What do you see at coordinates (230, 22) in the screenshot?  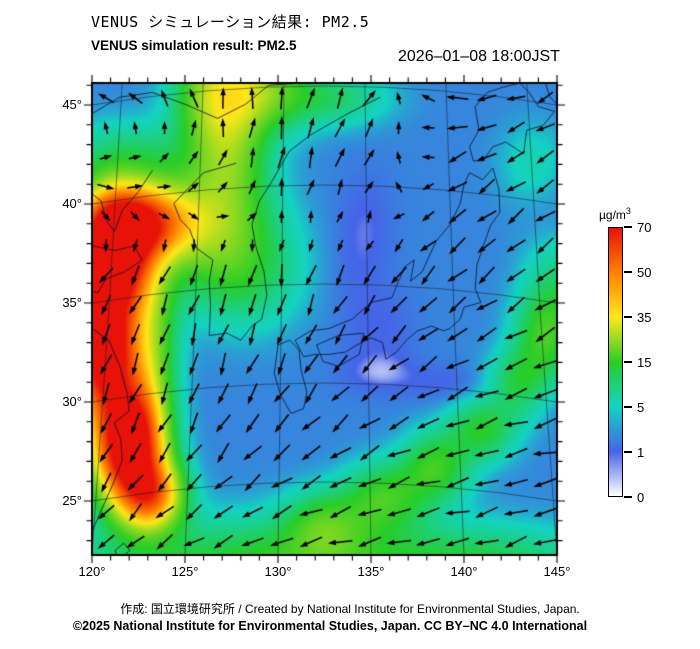 I see `page-title-japanese: VENUS シミュレーション結果: PM2.5` at bounding box center [230, 22].